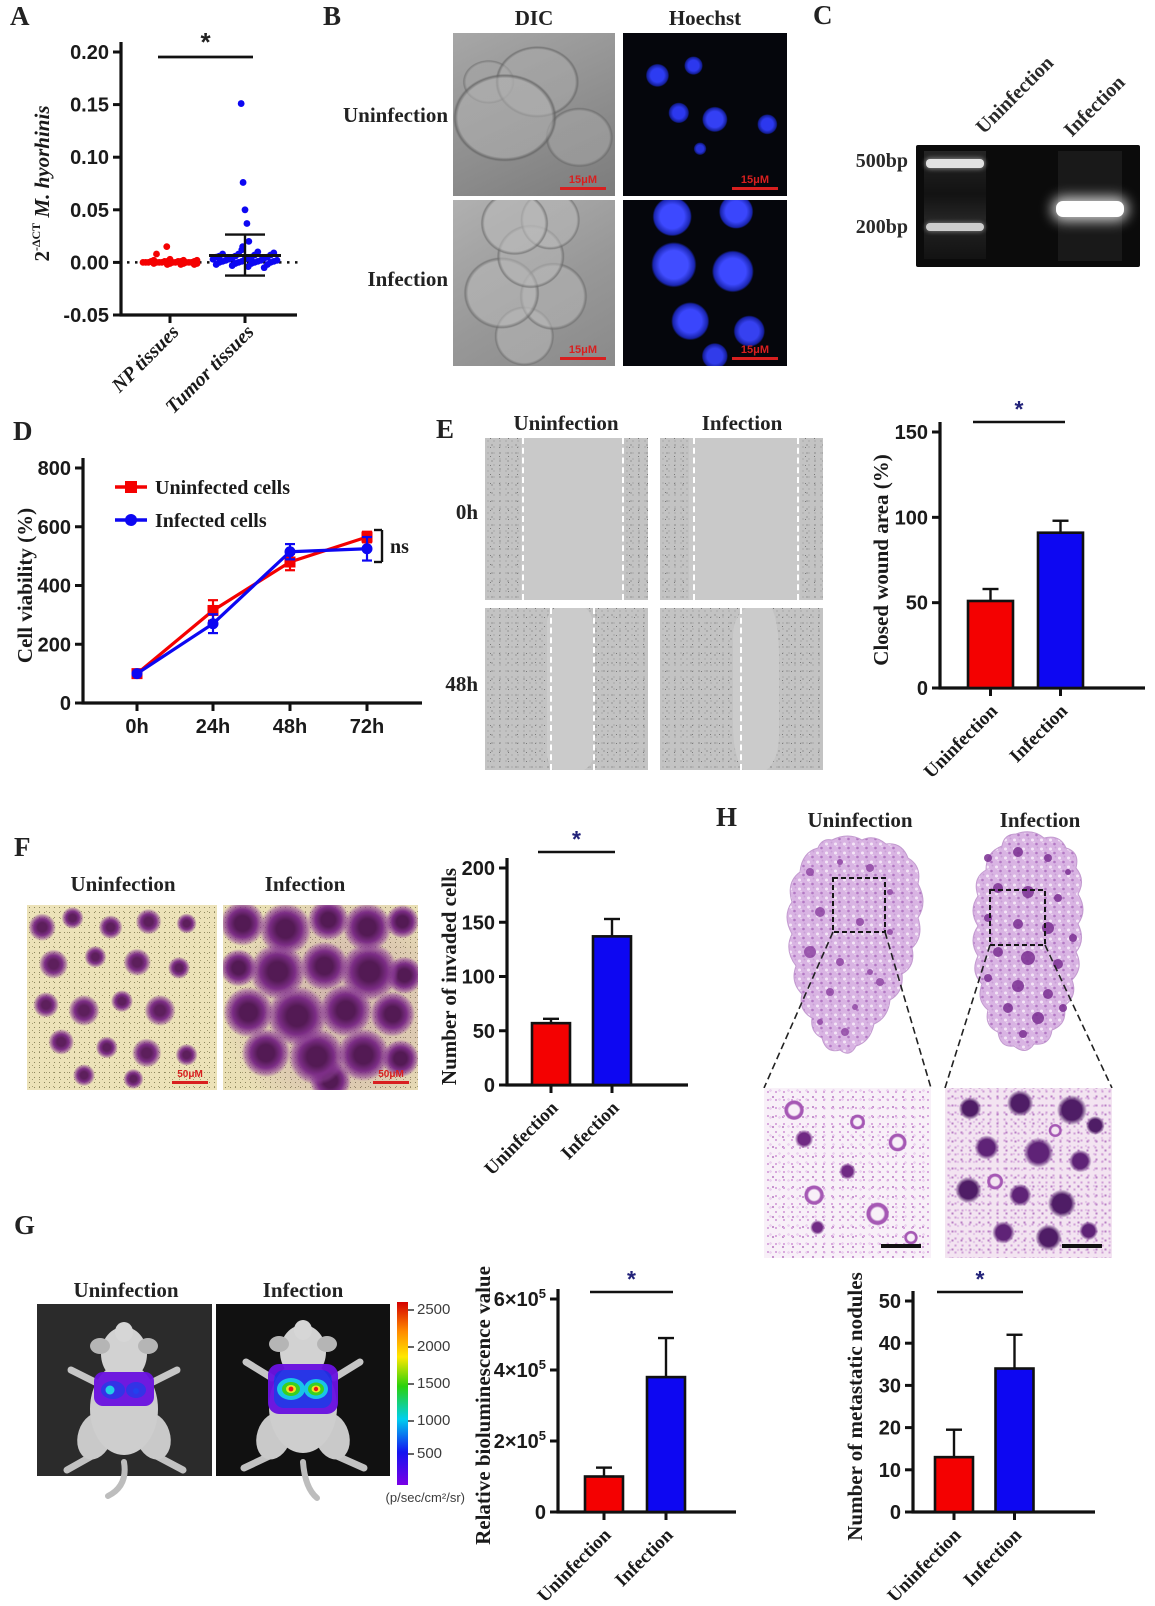  Describe the element at coordinates (520, 1369) in the screenshot. I see `svg-text: 4×10⁵` at that location.